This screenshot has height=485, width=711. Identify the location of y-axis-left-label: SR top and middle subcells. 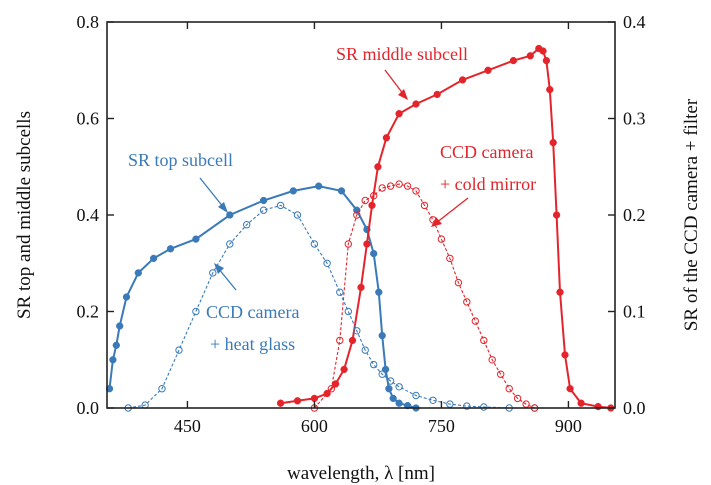
(24, 215).